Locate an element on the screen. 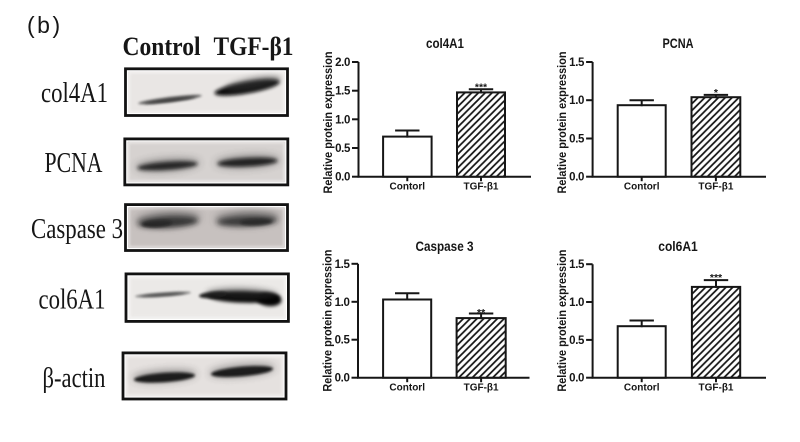 This screenshot has width=800, height=442. svg-text: (b) is located at coordinates (45, 25).